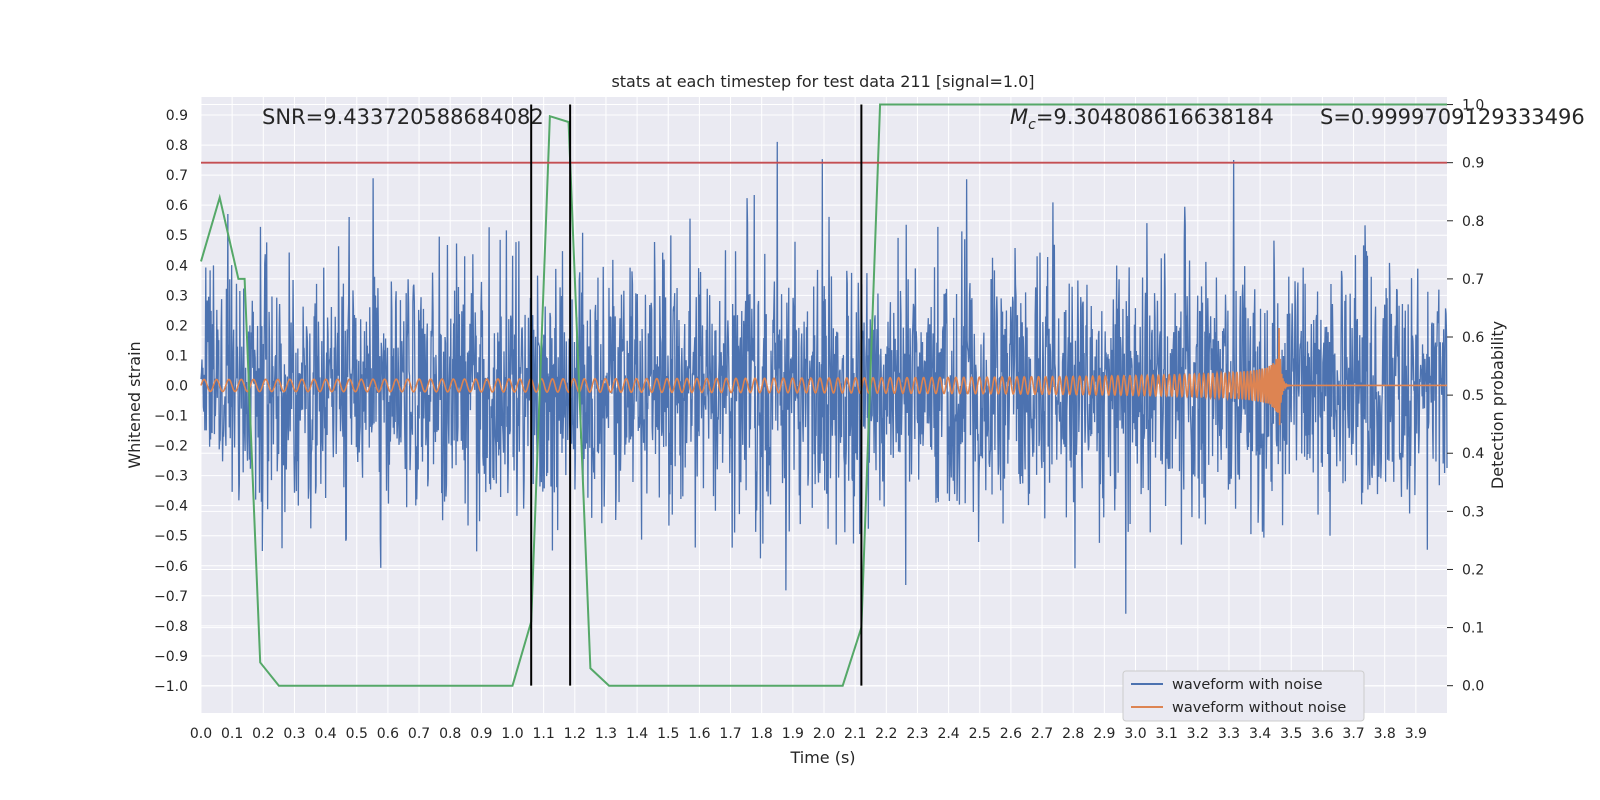  Describe the element at coordinates (824, 734) in the screenshot. I see `x-tick-label: 2.0` at that location.